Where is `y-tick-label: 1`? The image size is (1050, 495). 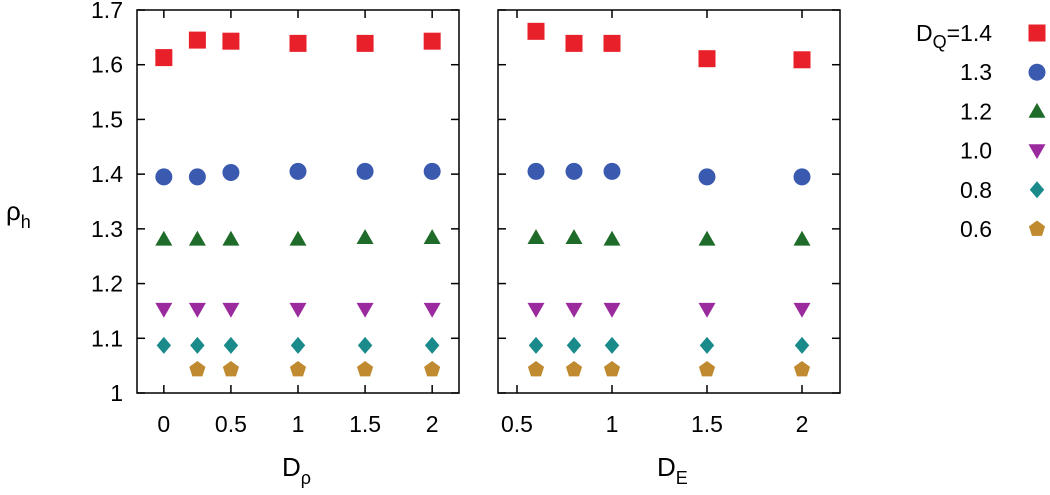
y-tick-label: 1 is located at coordinates (116, 393).